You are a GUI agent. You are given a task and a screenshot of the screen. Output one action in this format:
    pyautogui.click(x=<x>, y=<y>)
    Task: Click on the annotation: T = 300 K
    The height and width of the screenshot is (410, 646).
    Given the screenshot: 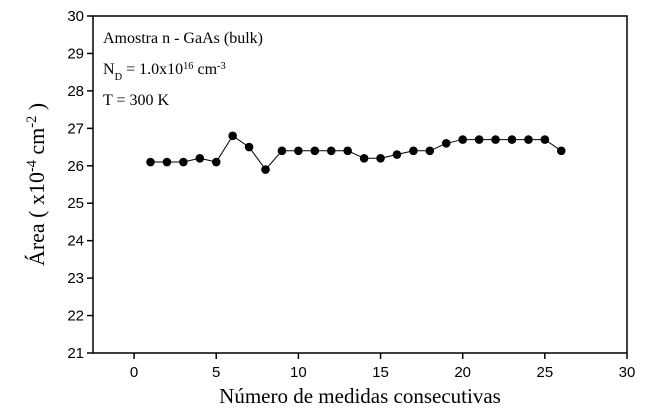 What is the action you would take?
    pyautogui.click(x=136, y=100)
    